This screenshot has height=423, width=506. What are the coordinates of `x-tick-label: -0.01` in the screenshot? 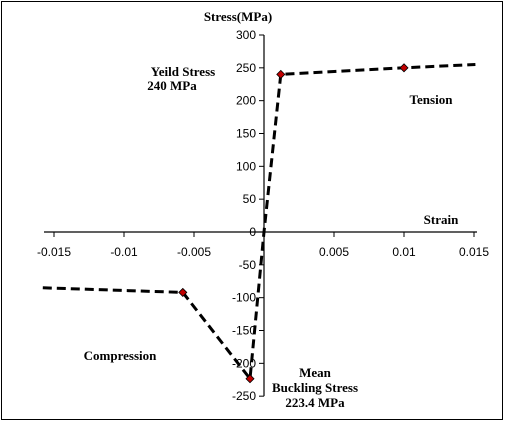 It's located at (124, 252).